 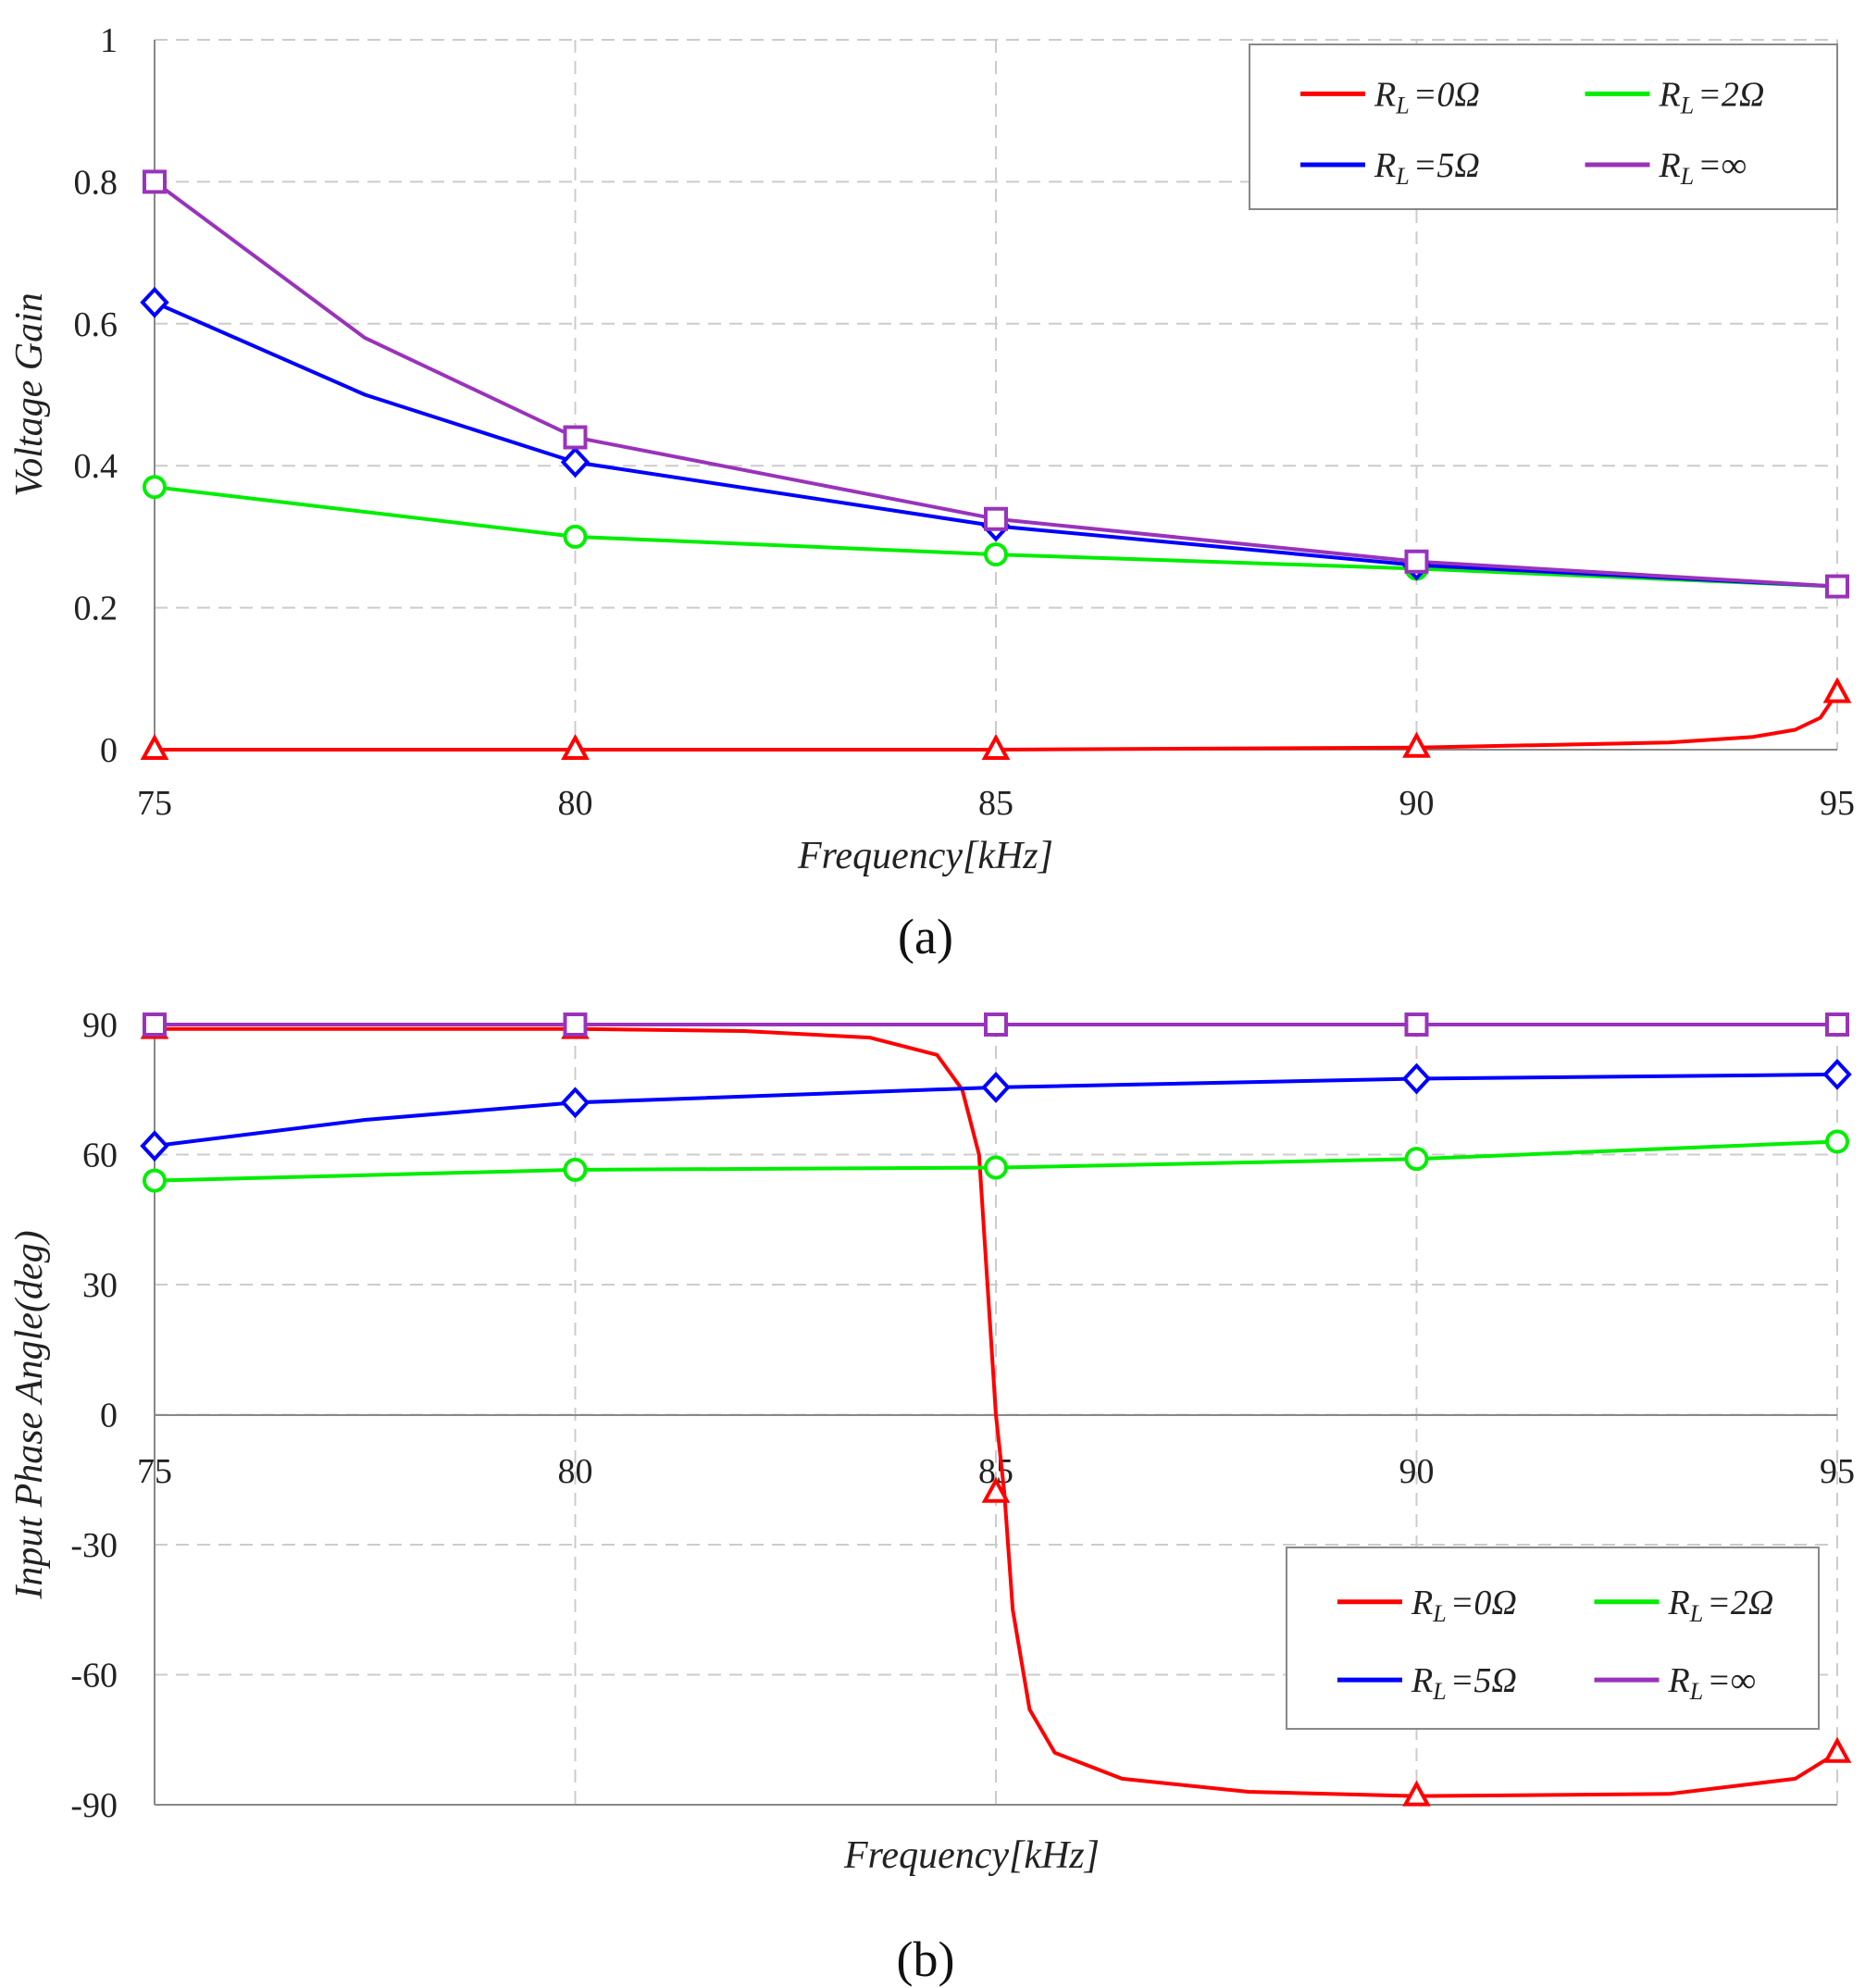 What do you see at coordinates (926, 936) in the screenshot?
I see `panel-label: (a)` at bounding box center [926, 936].